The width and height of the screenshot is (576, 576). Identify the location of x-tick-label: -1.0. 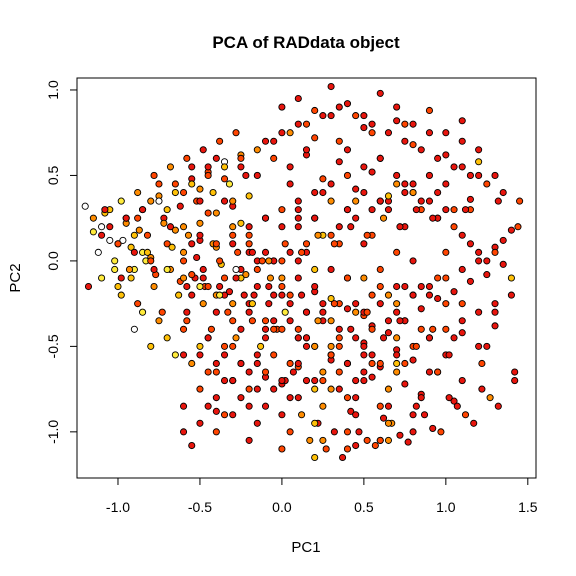
(118, 507).